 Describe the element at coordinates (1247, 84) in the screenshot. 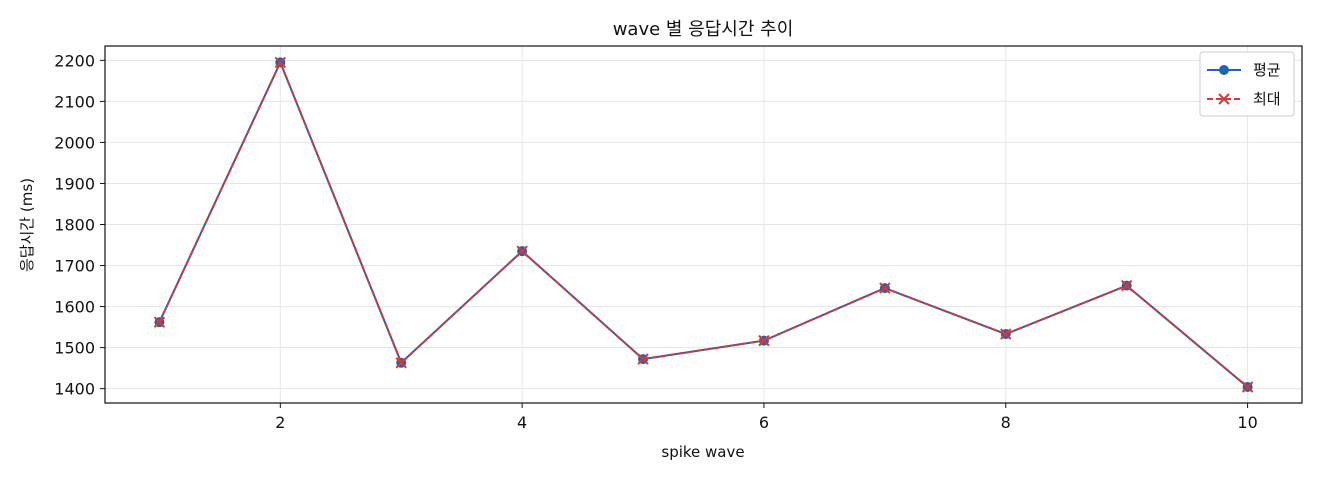

I see `legend: 평균 최대` at that location.